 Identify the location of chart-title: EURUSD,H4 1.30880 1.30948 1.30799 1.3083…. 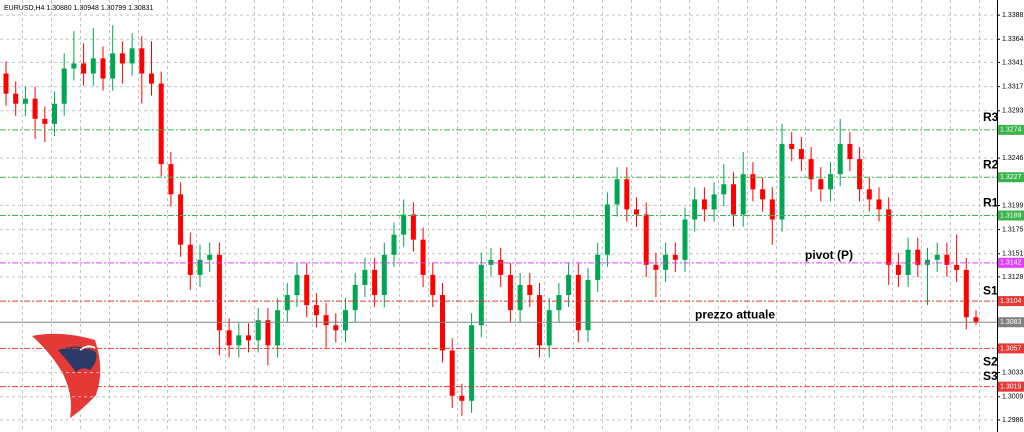
(79, 8).